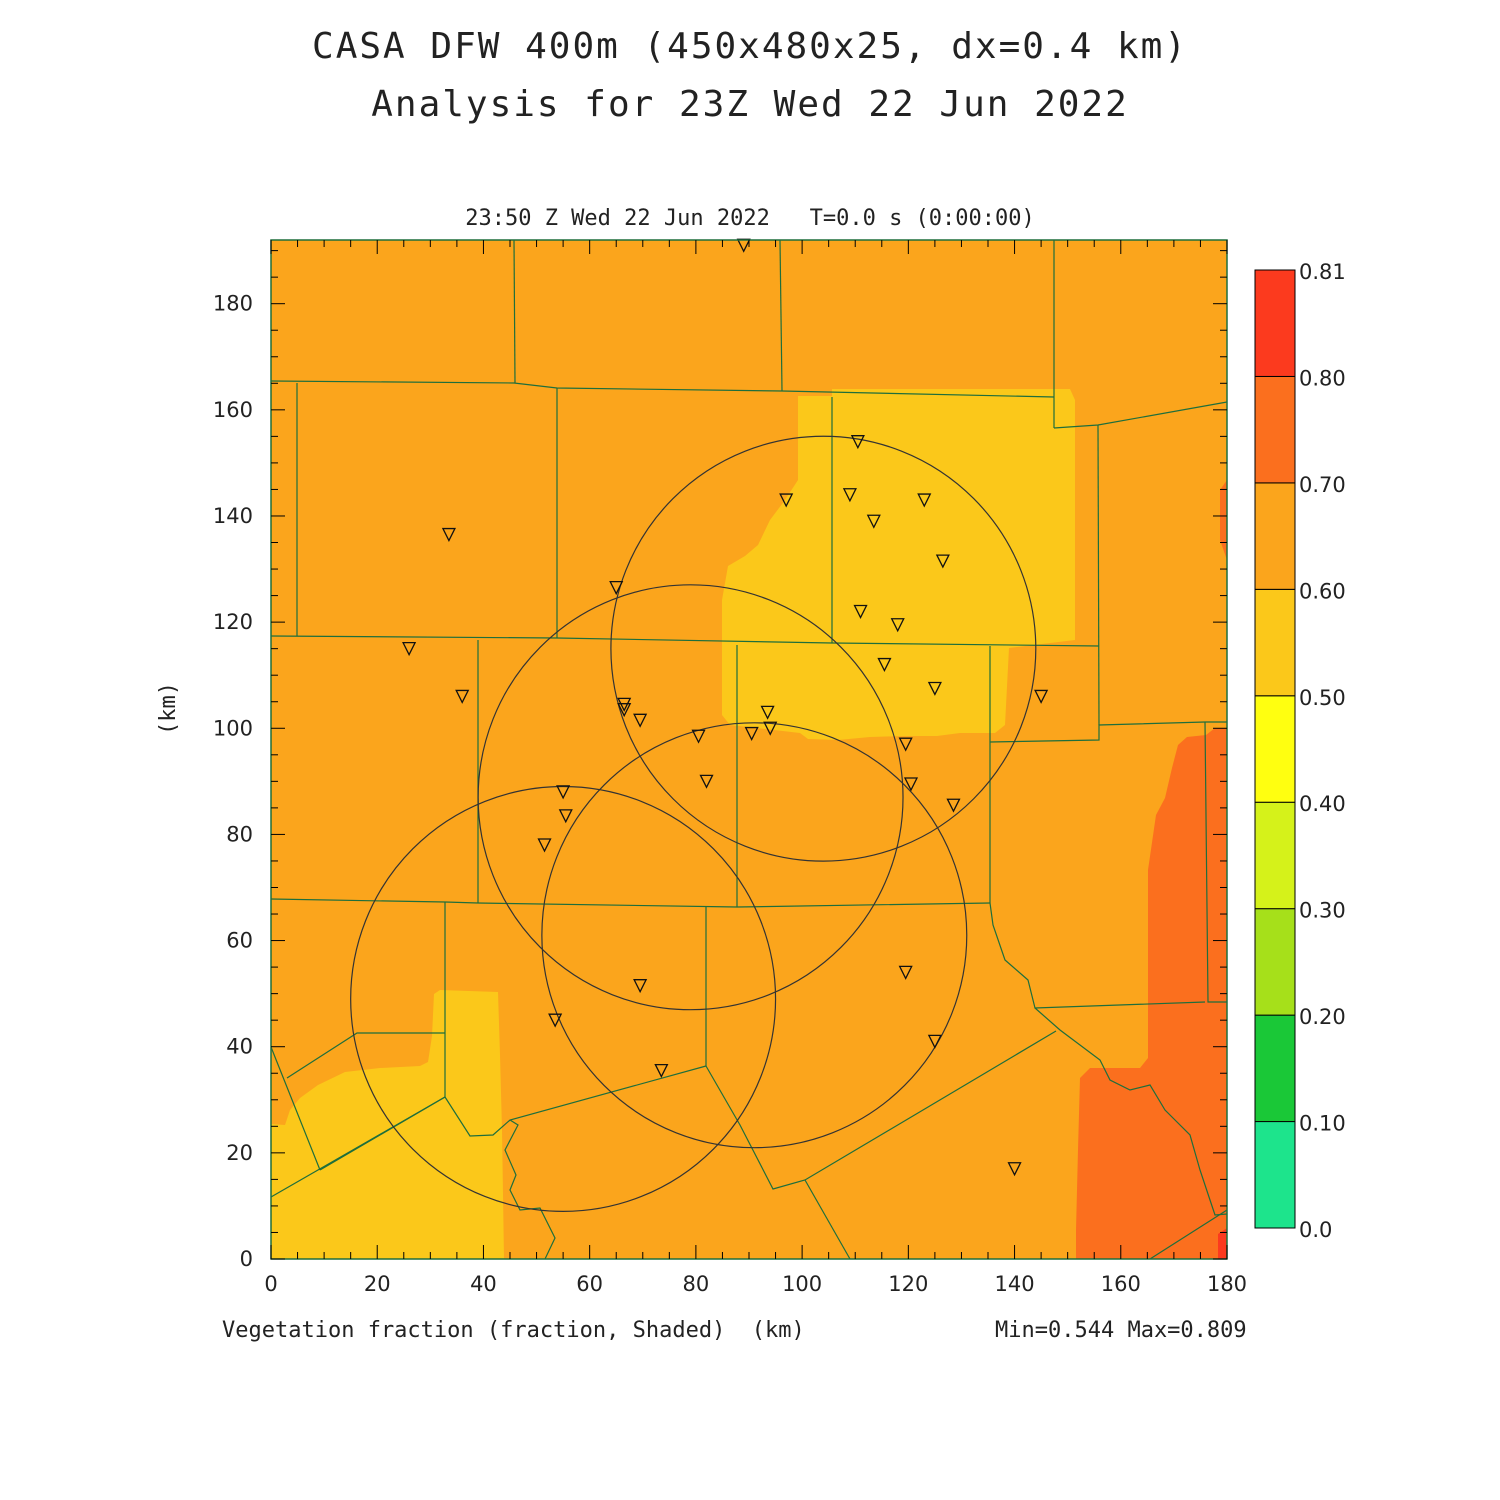 This screenshot has height=1500, width=1500. I want to click on colorbar-label: 0.80, so click(1322, 378).